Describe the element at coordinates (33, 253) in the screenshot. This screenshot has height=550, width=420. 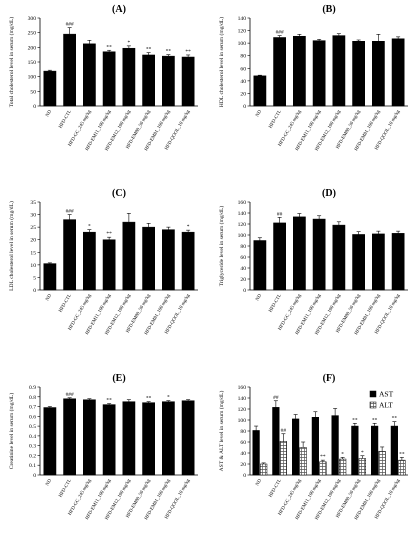
I see `y-tick-label: 15` at that location.